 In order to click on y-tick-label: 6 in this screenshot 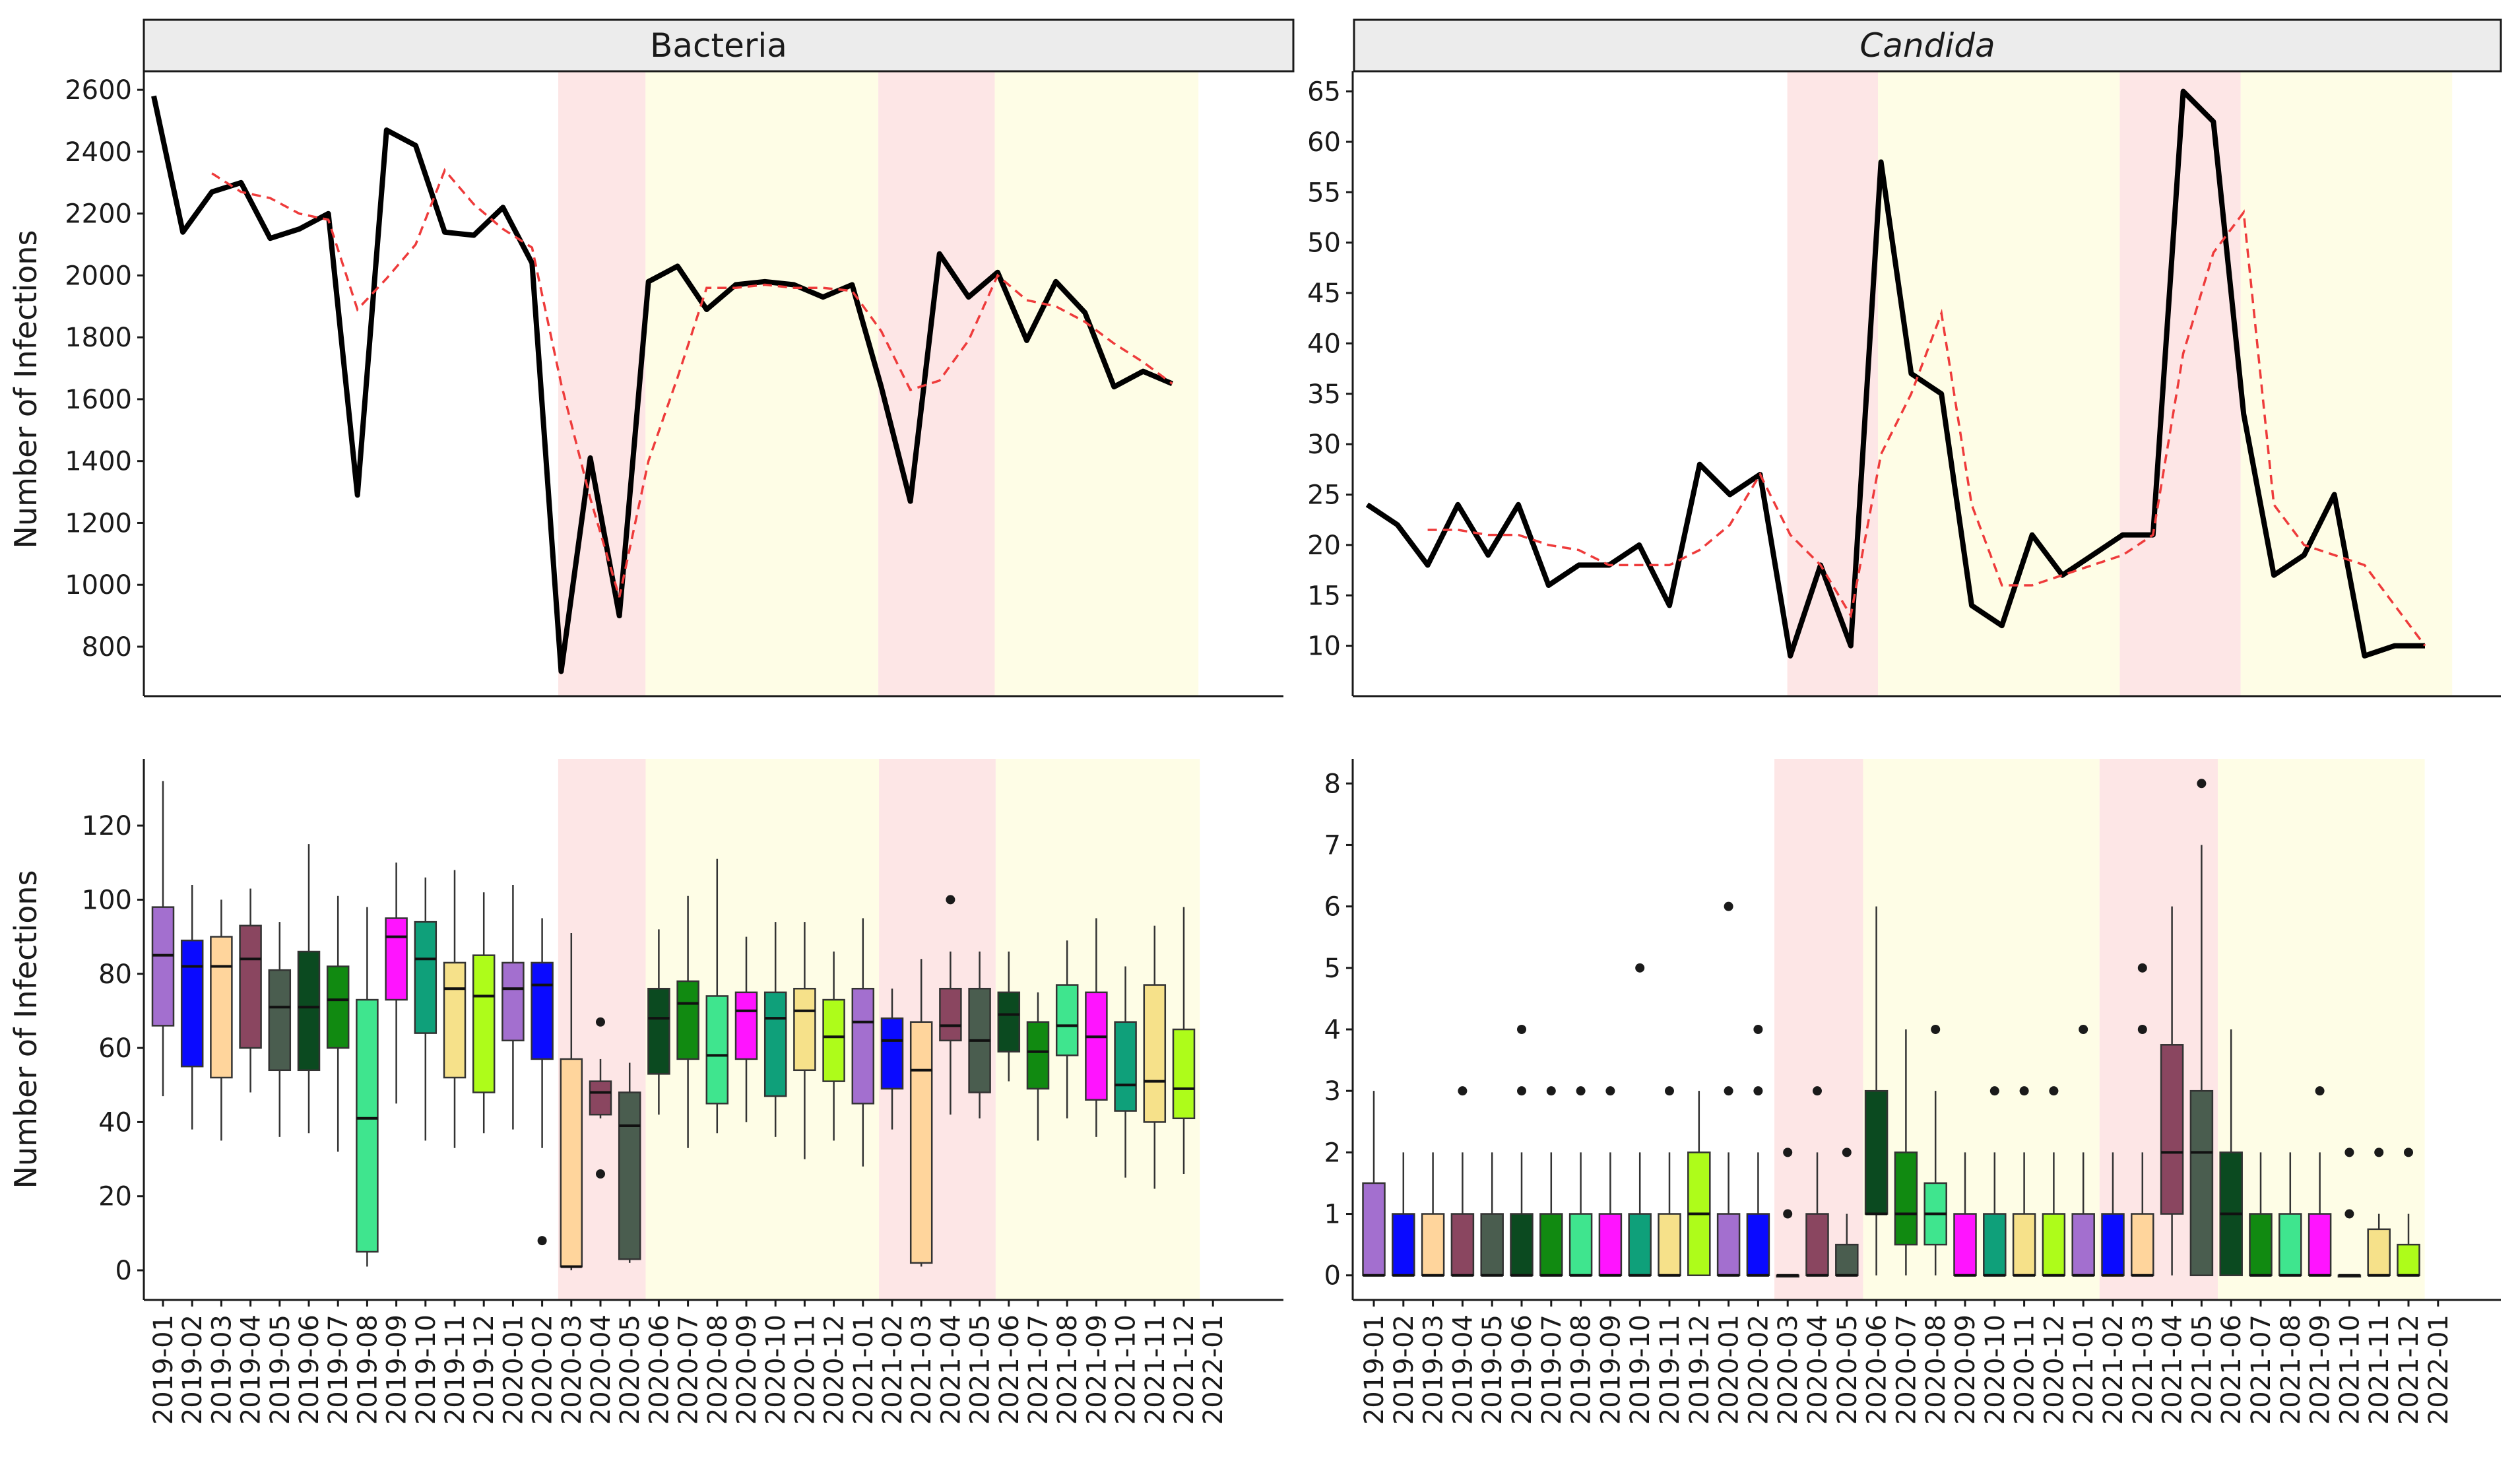, I will do `click(1332, 908)`.